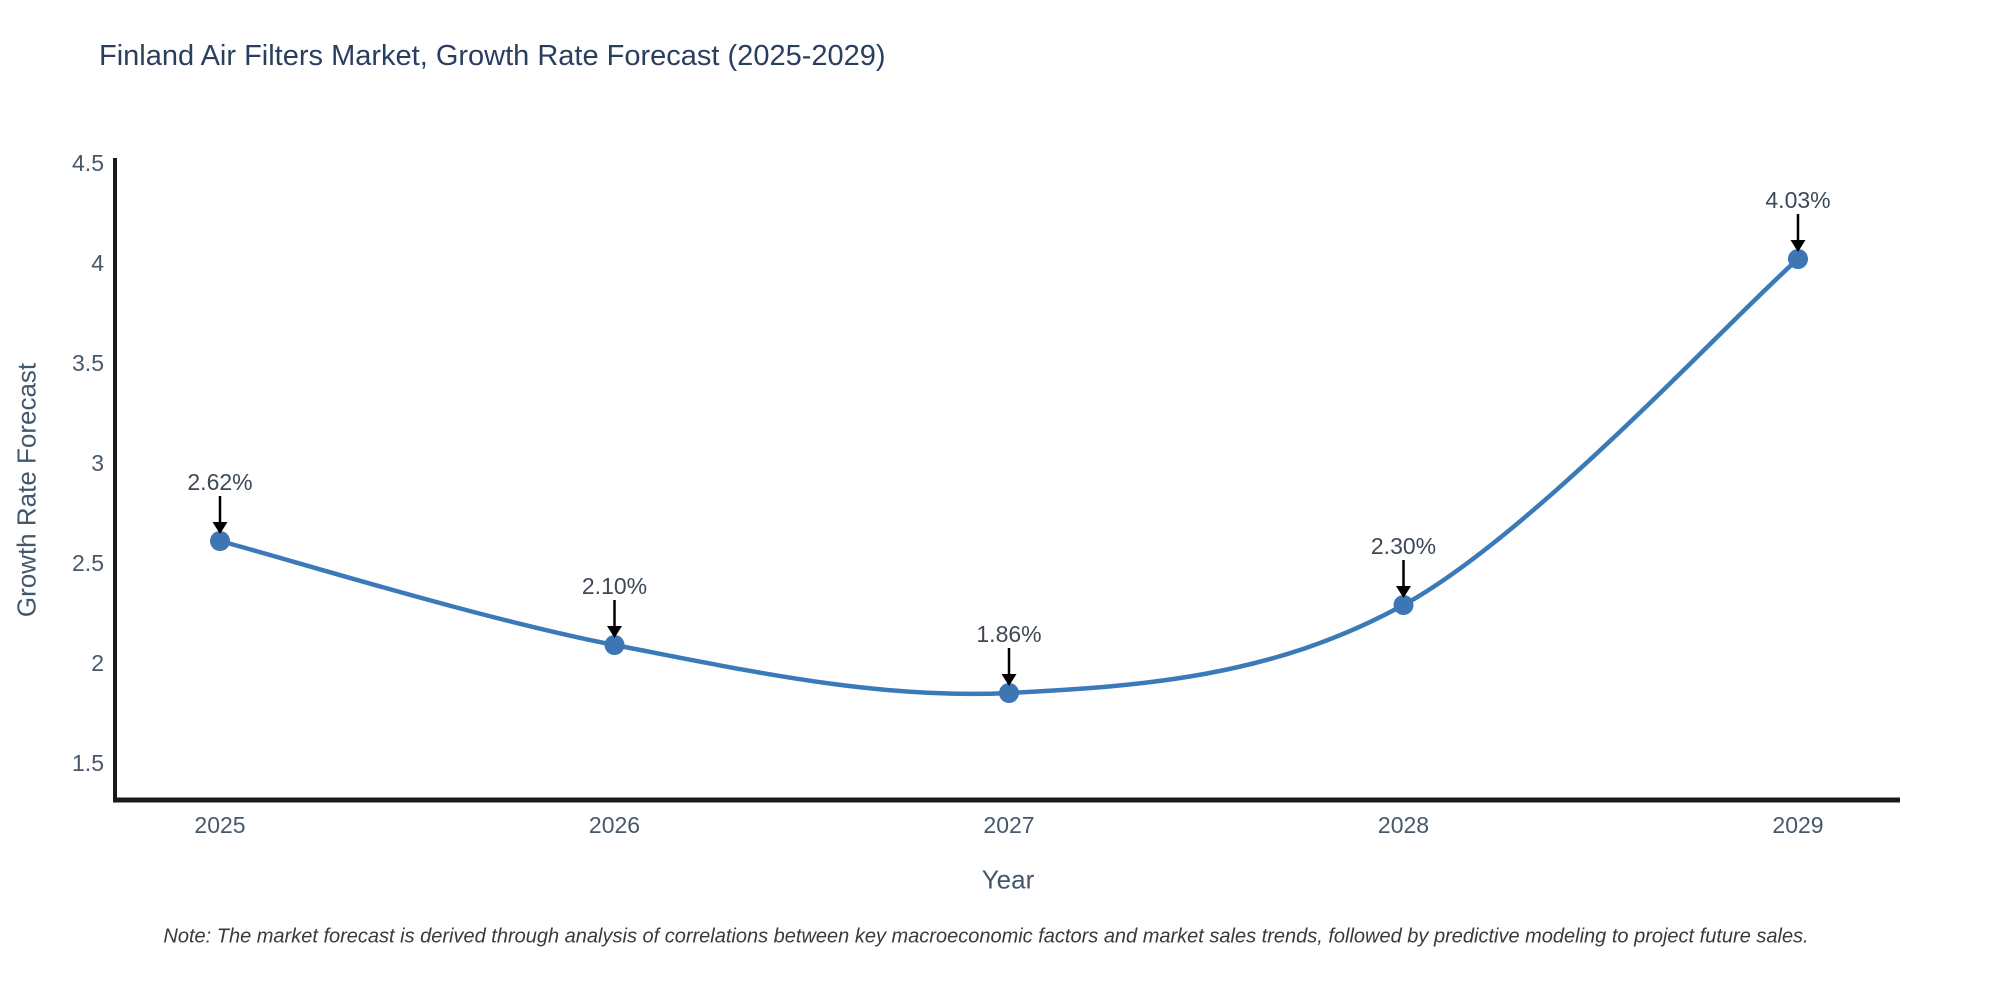  I want to click on data-point-label: 1.86%, so click(1008, 634).